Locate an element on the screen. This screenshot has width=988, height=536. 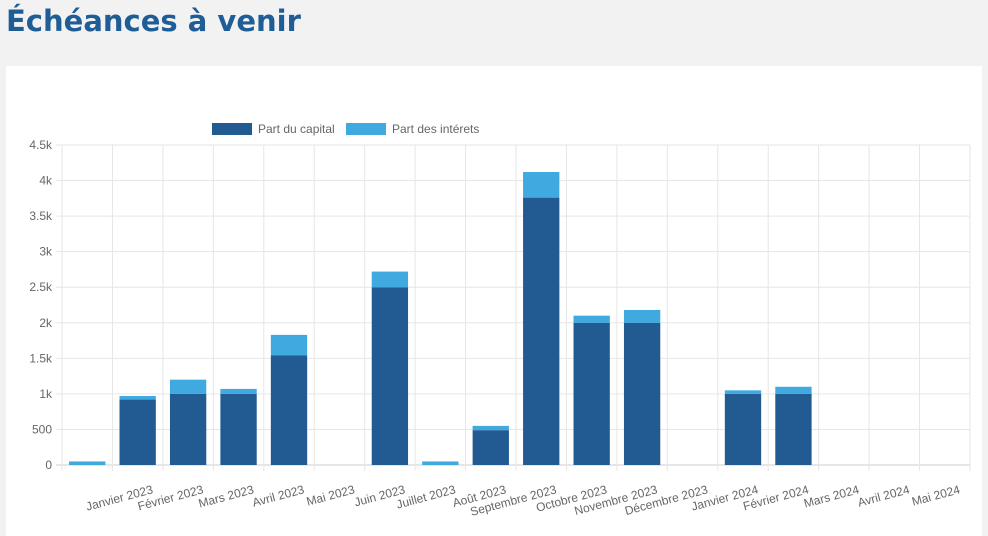
legend-label-interets: Part des intérets is located at coordinates (435, 129).